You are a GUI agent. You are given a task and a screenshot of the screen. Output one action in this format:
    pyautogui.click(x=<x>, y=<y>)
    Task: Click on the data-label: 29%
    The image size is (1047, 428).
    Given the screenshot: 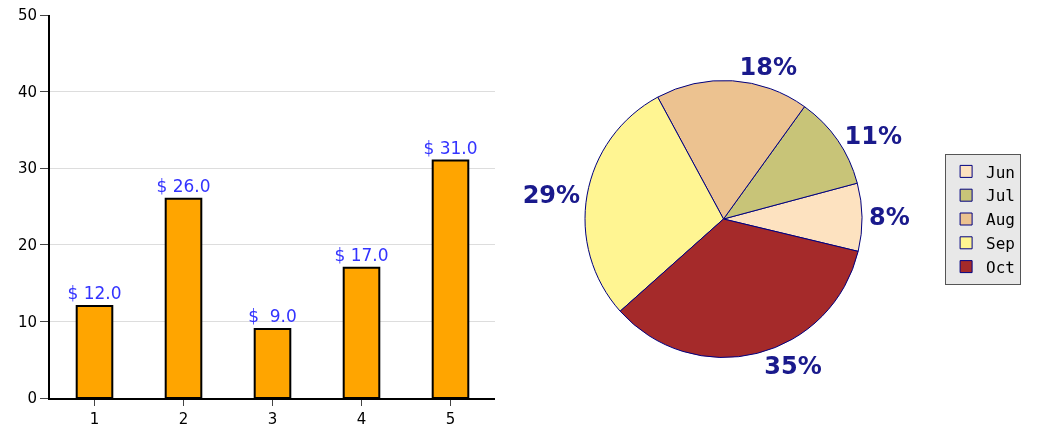 What is the action you would take?
    pyautogui.click(x=551, y=194)
    